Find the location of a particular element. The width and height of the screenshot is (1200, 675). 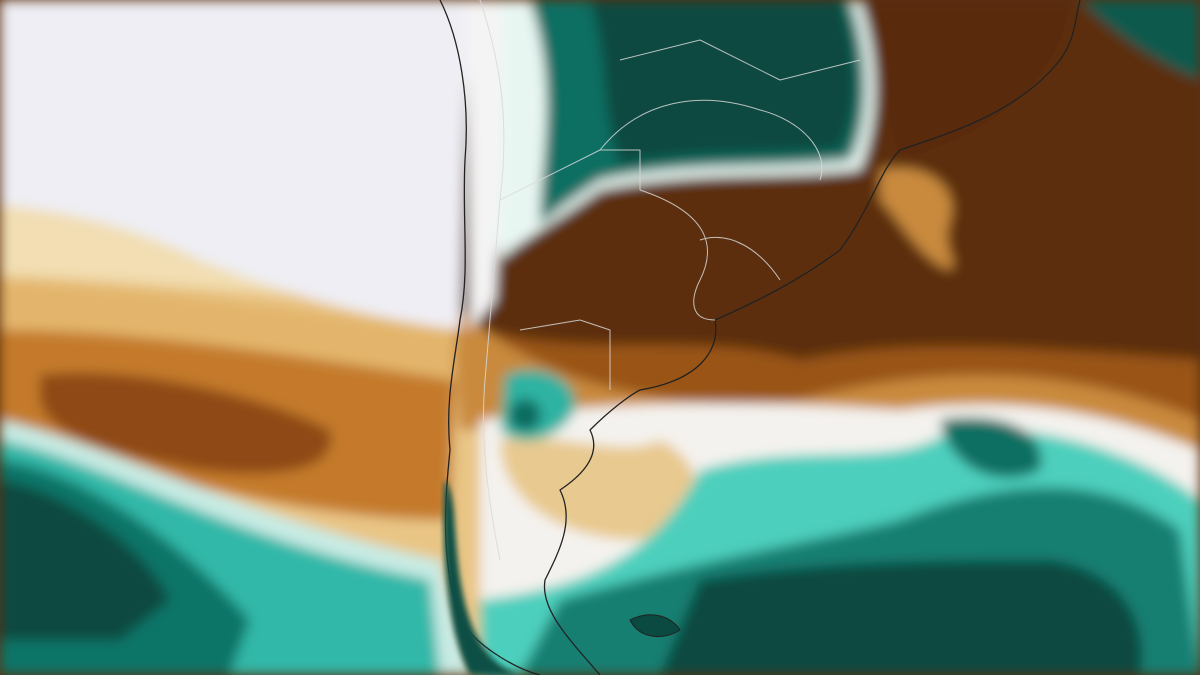

teal-core is located at coordinates (525, 415).